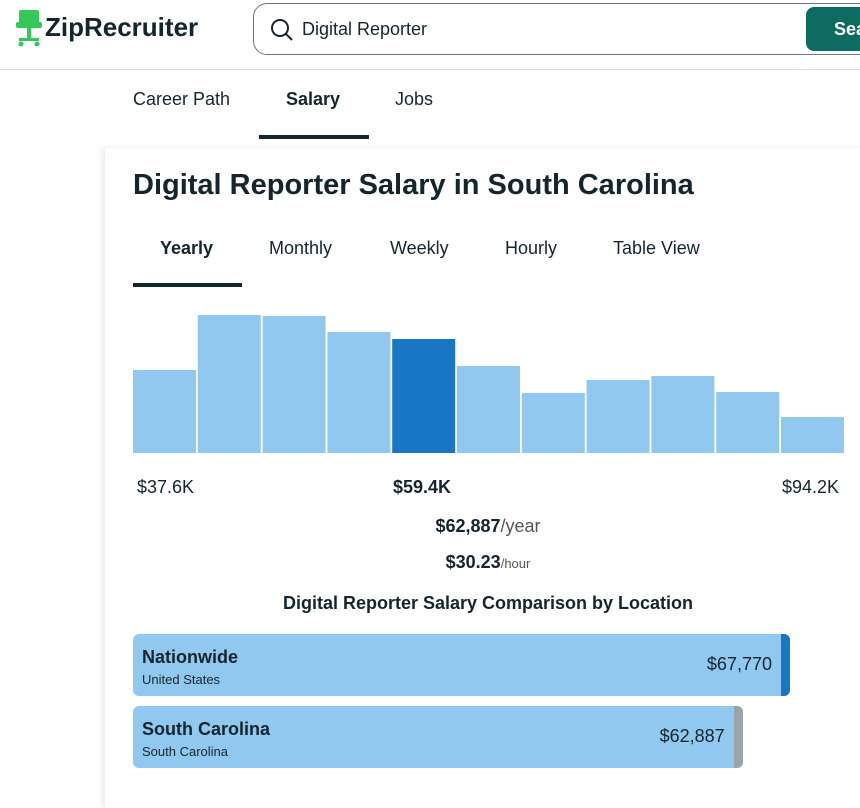 This screenshot has height=808, width=860. I want to click on search-query: Digital Reporter, so click(365, 29).